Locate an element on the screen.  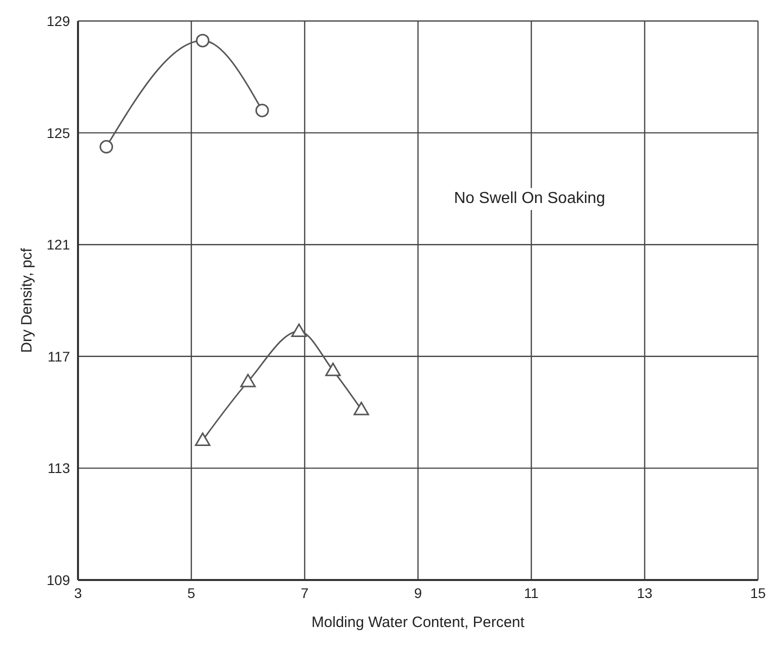
y-tick-label: 109 is located at coordinates (58, 580).